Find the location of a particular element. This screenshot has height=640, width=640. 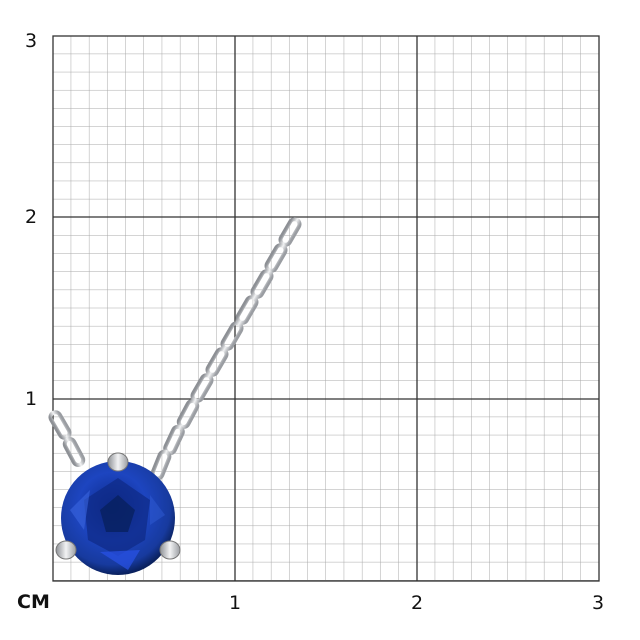

unit-label: CM is located at coordinates (33, 602).